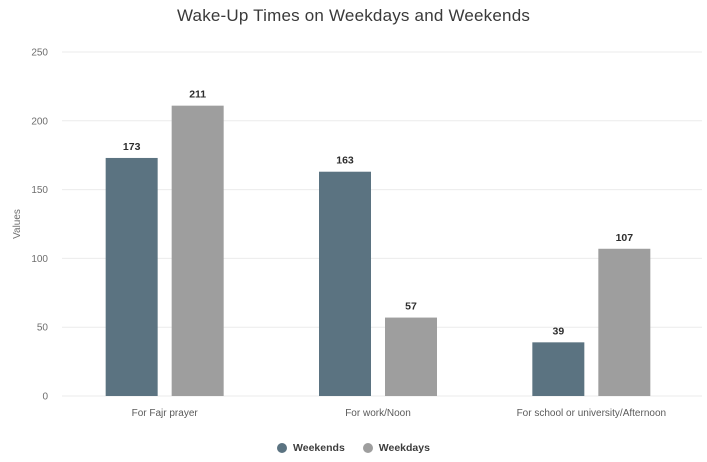  I want to click on y-tick-label: 200, so click(39, 121).